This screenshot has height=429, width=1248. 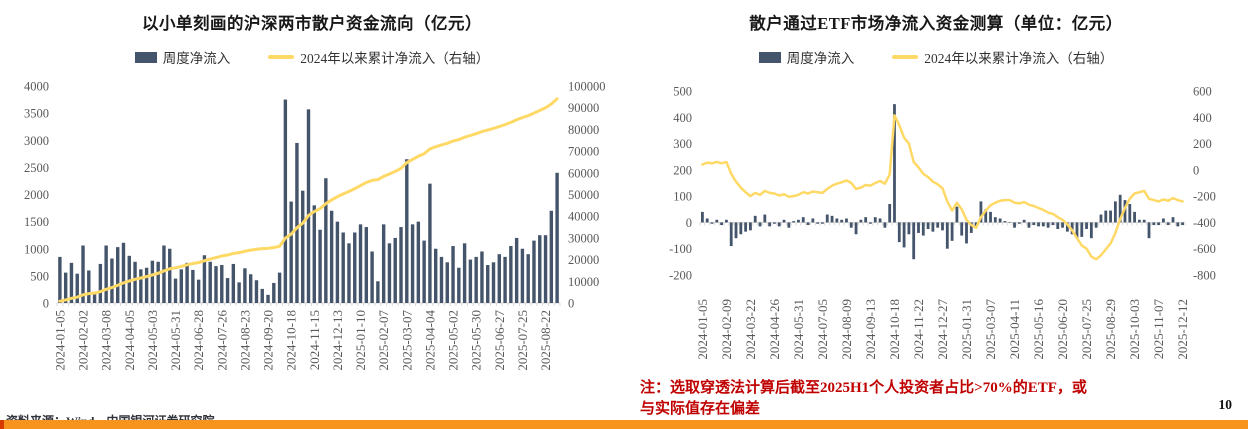 I want to click on svg-text: 100, so click(x=682, y=197).